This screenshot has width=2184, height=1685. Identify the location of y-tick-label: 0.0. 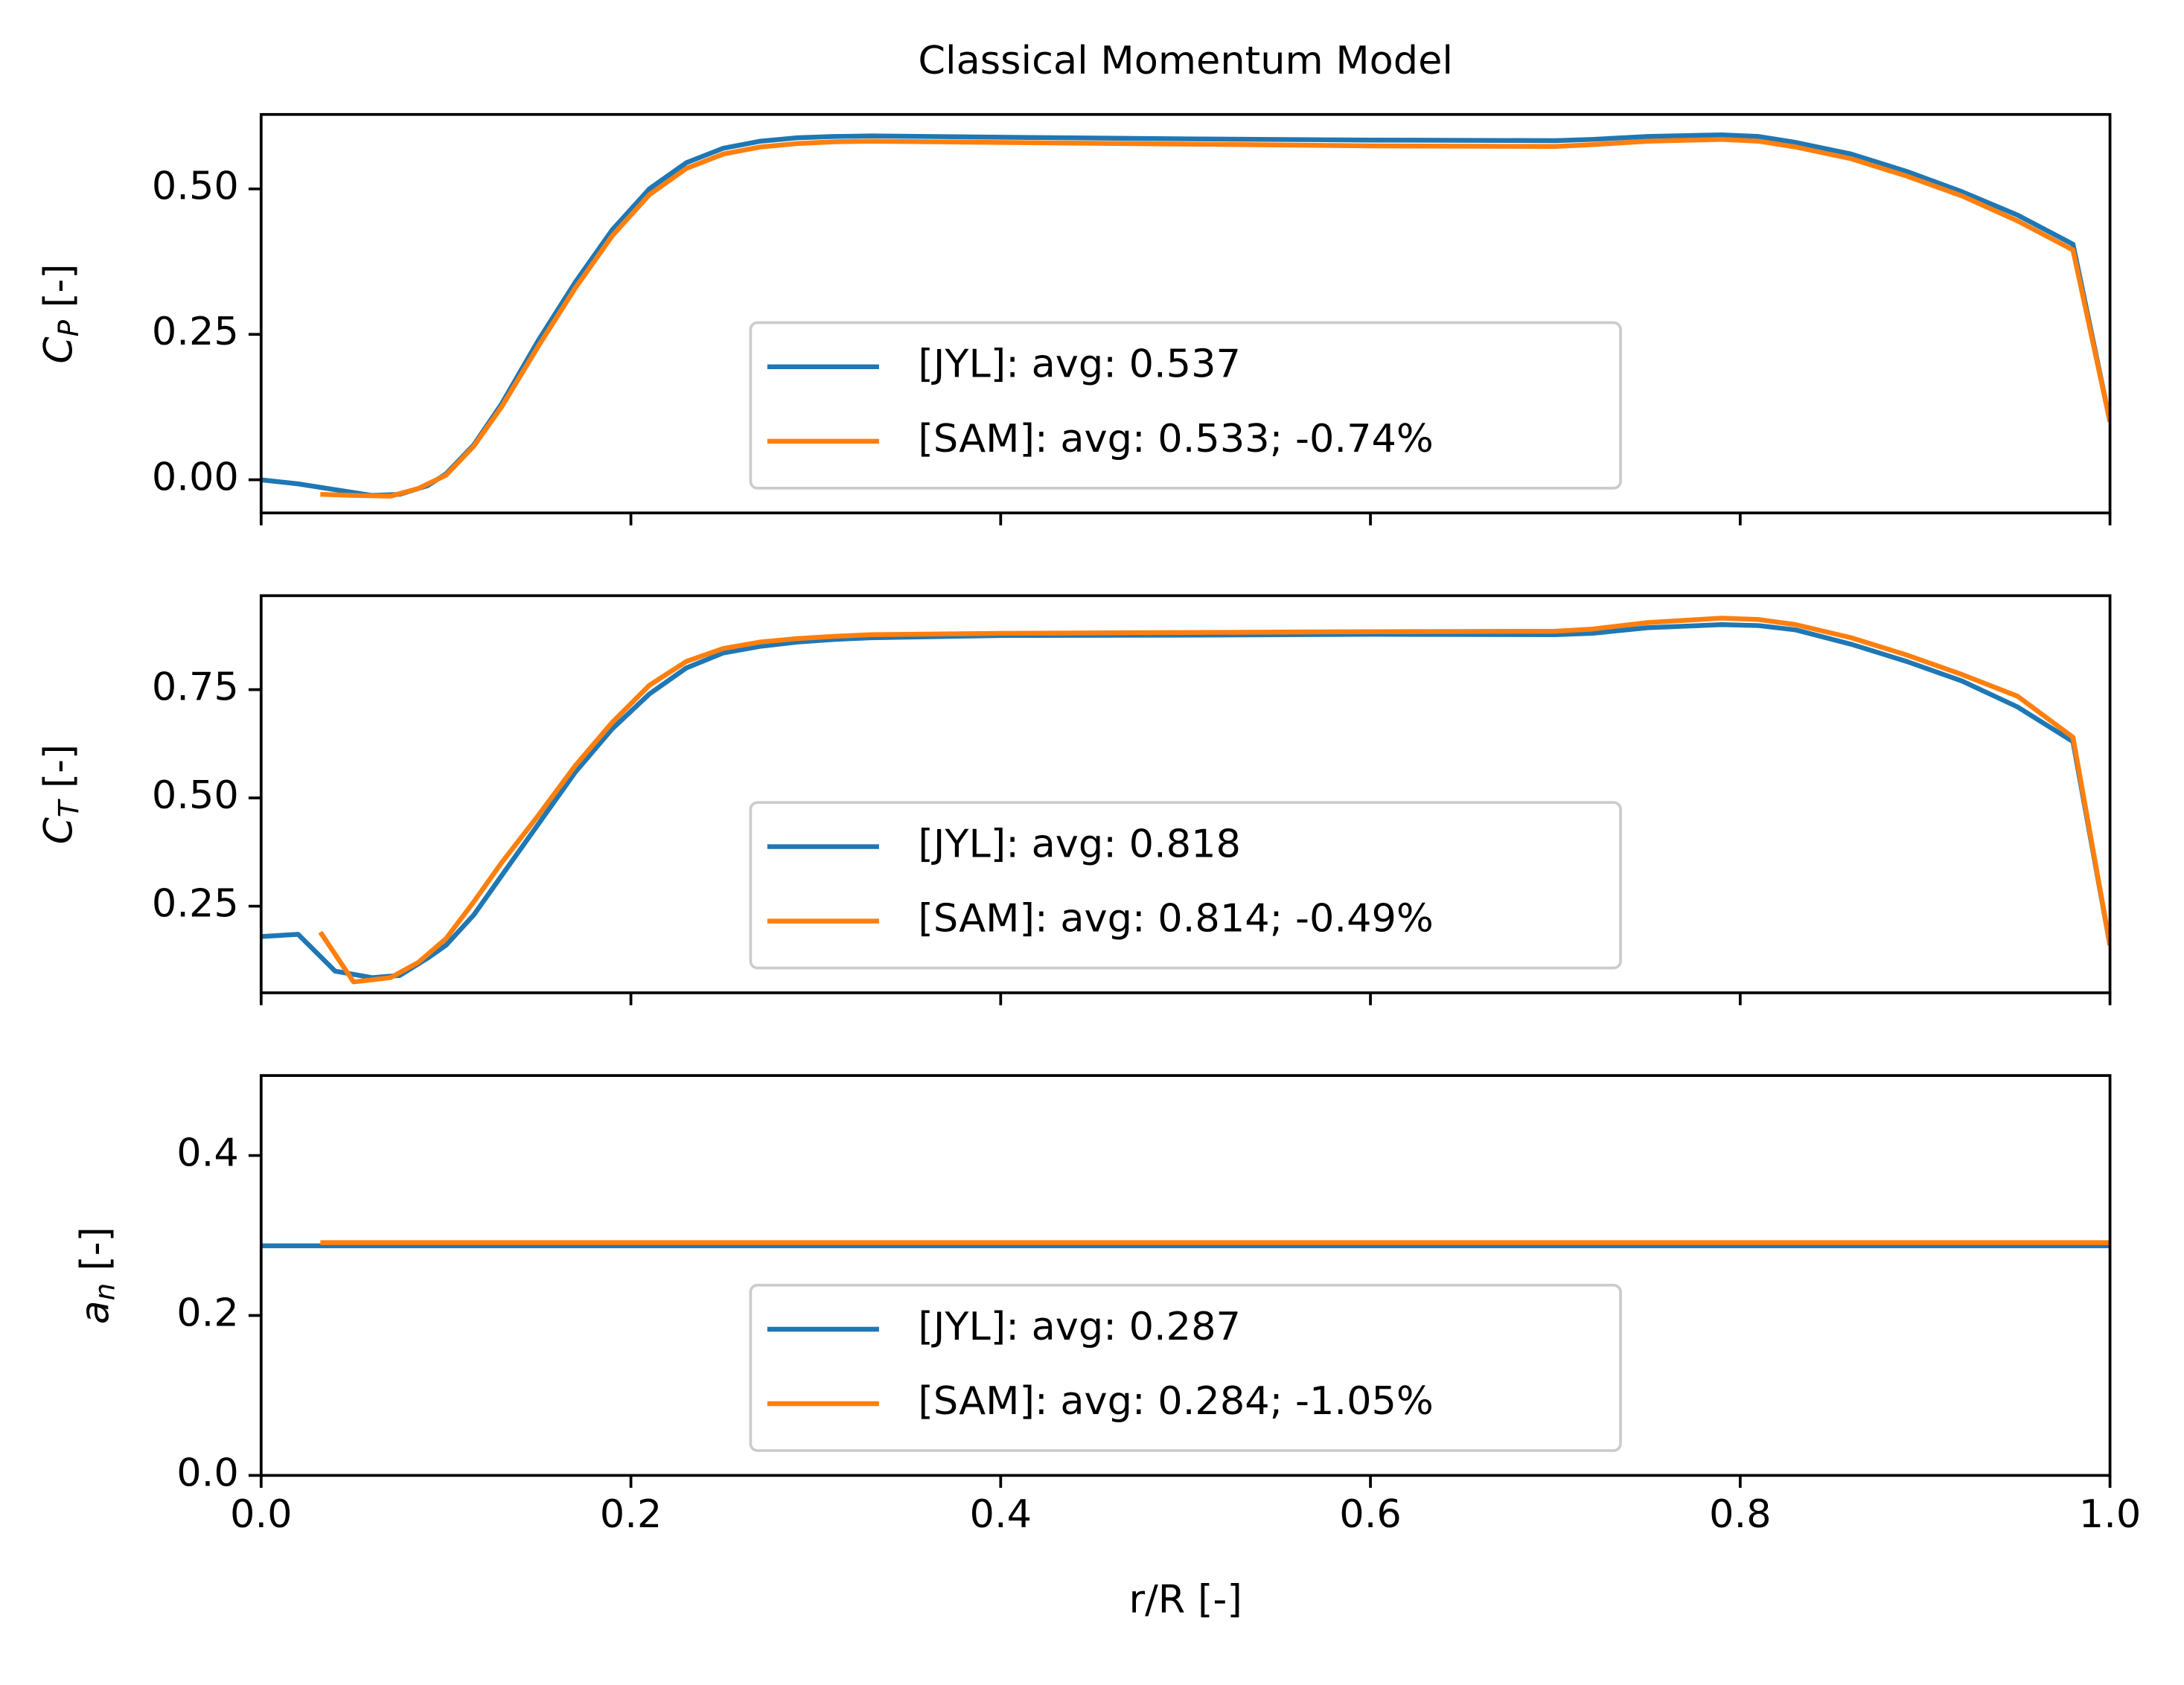
(207, 1473).